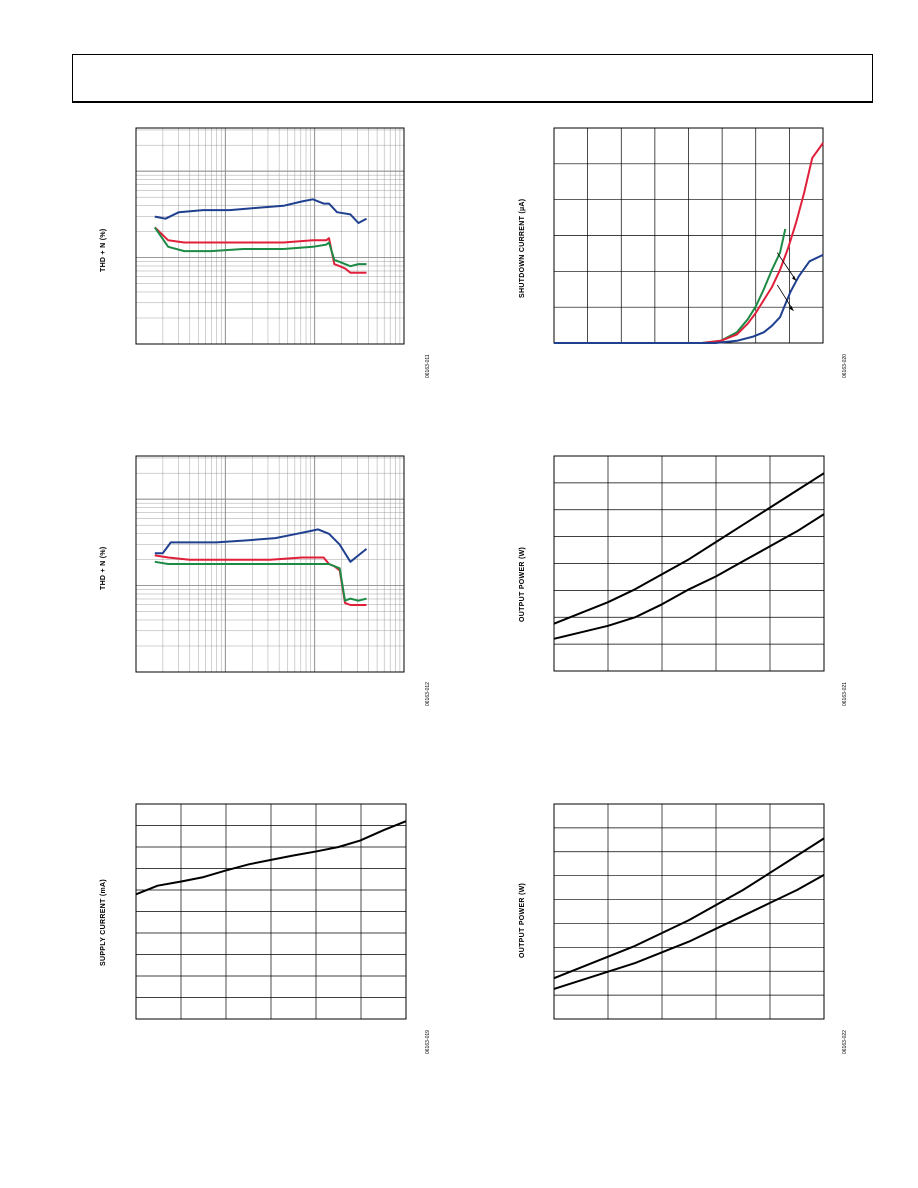 The image size is (918, 1188). What do you see at coordinates (472, 78) in the screenshot?
I see `page-header-box` at bounding box center [472, 78].